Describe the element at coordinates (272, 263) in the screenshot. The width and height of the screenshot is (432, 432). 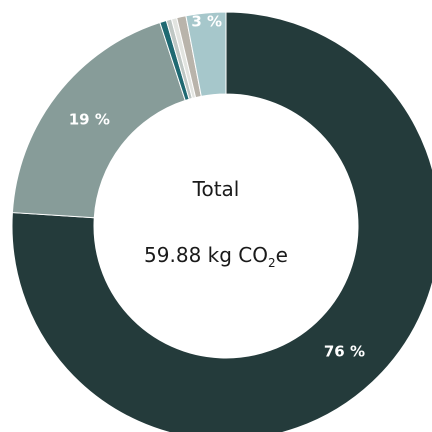
I see `co2-subscript: 2` at that location.